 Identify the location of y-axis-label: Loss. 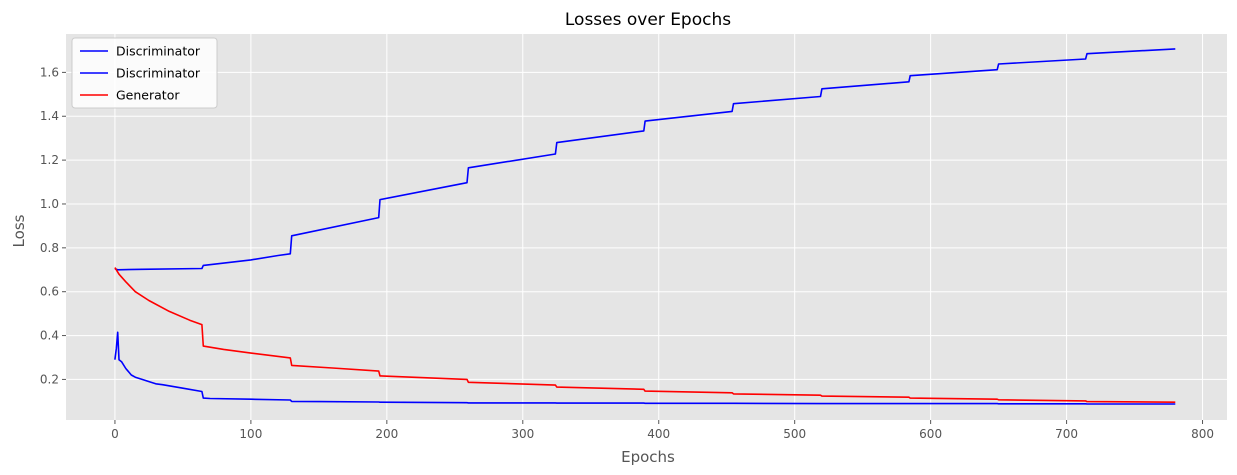
(19, 230).